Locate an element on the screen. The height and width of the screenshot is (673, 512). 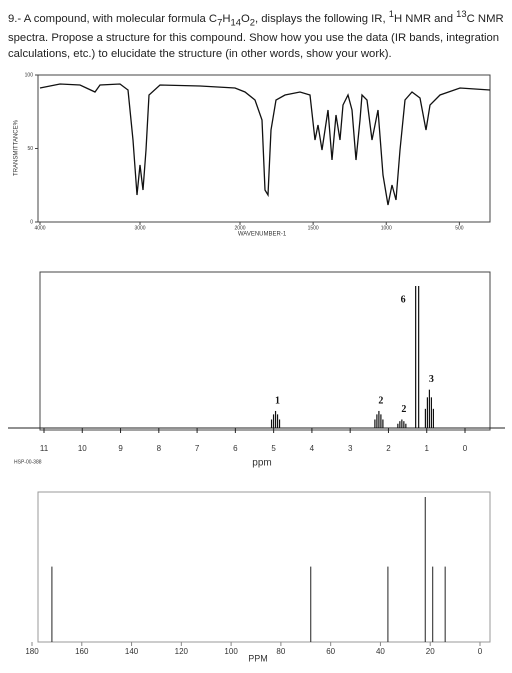
x-tick-label: 160 is located at coordinates (82, 651).